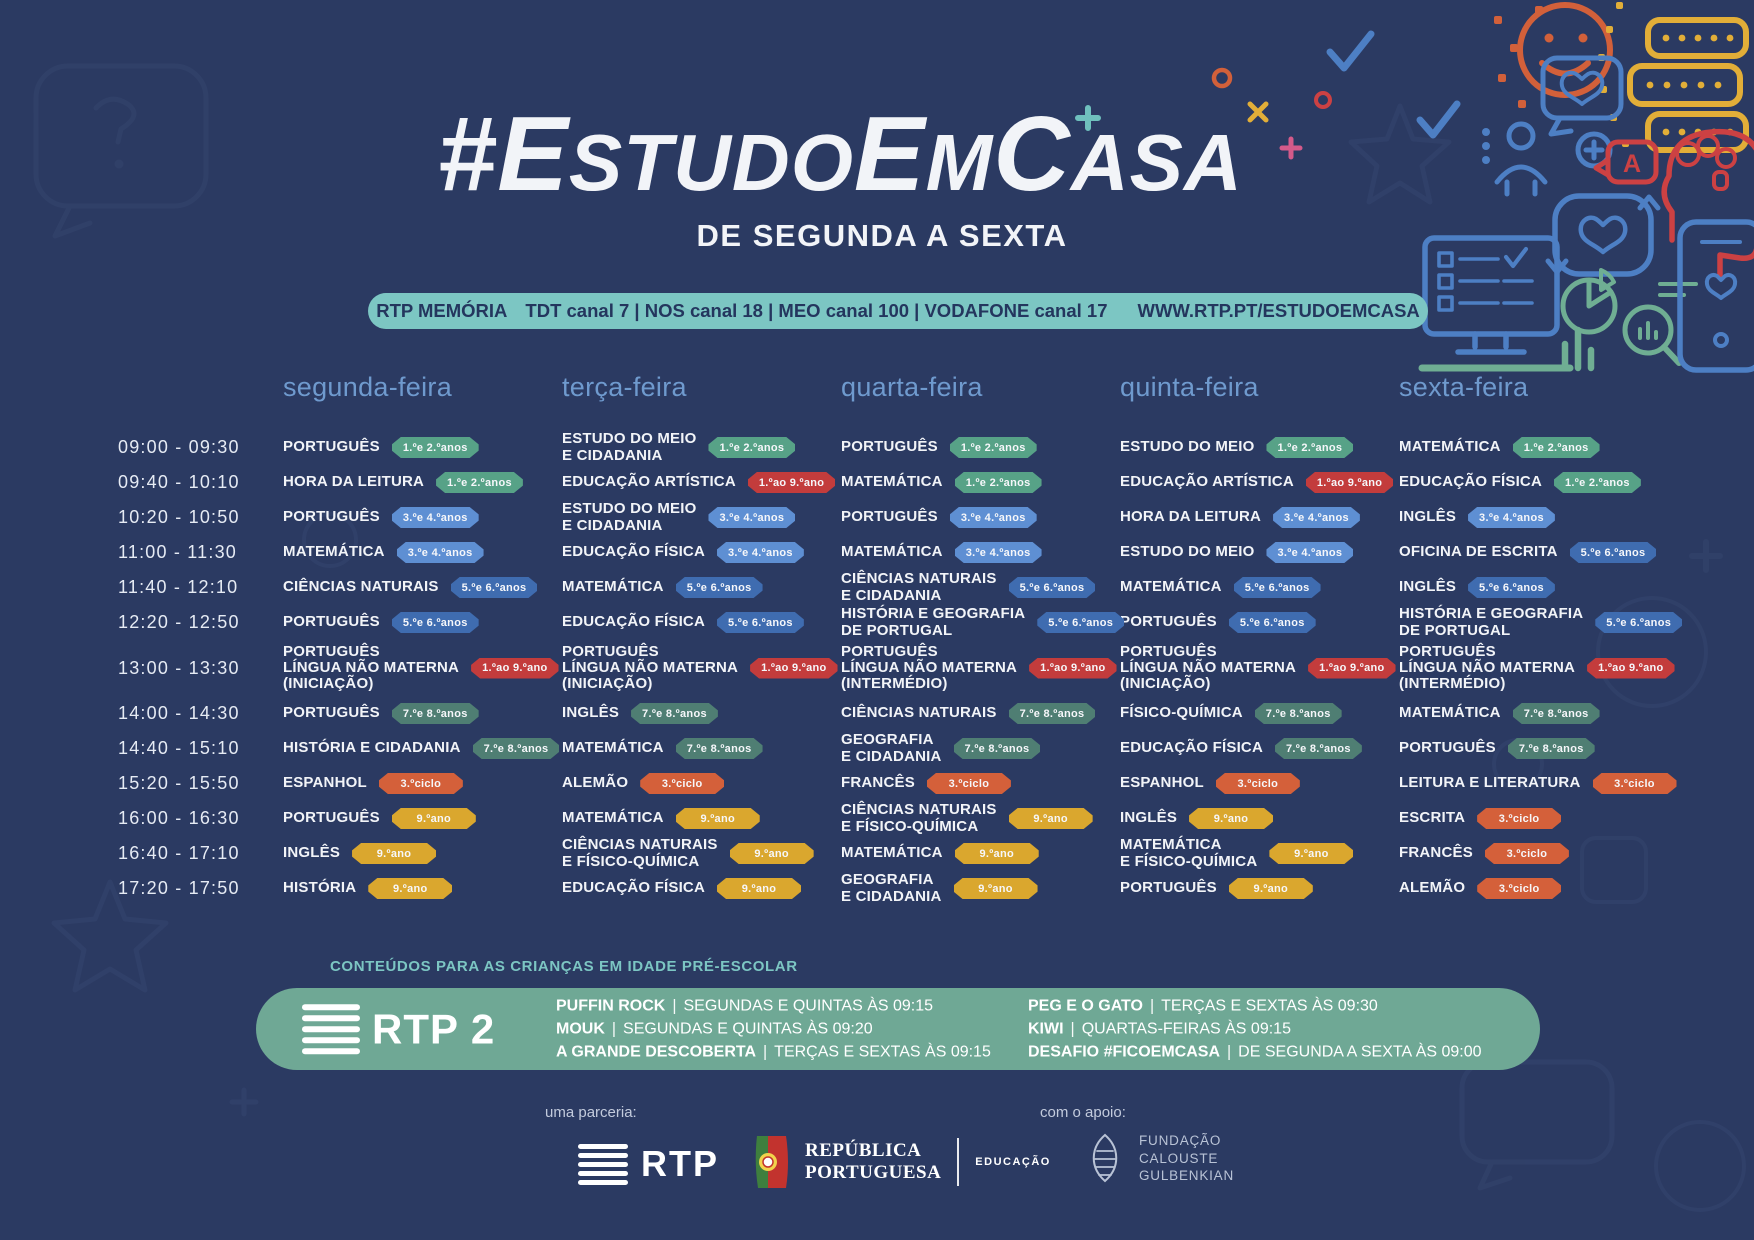 Image resolution: width=1754 pixels, height=1240 pixels. I want to click on title-segment: M, so click(959, 162).